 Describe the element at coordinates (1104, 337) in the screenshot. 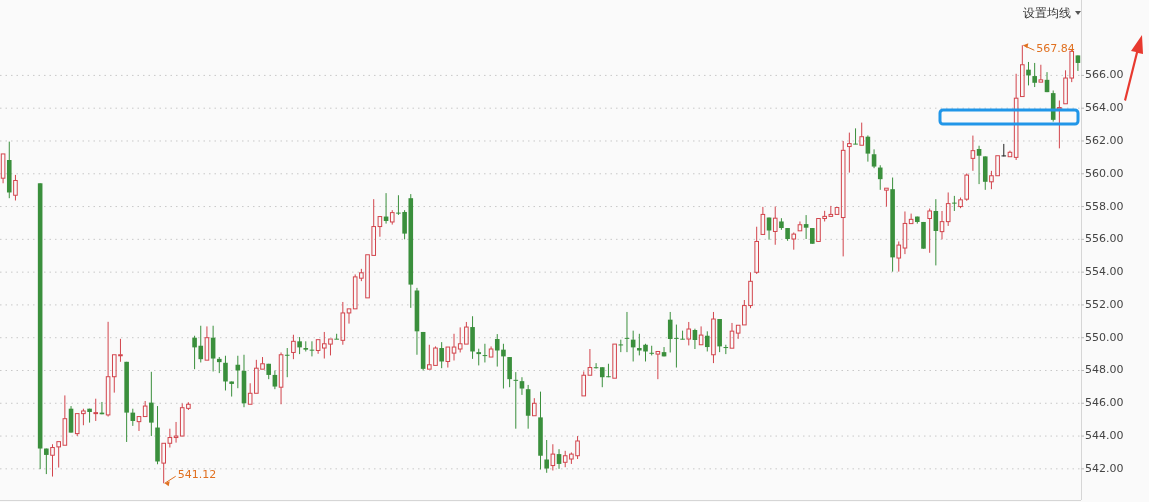

I see `y-tick-label: 550.00` at that location.